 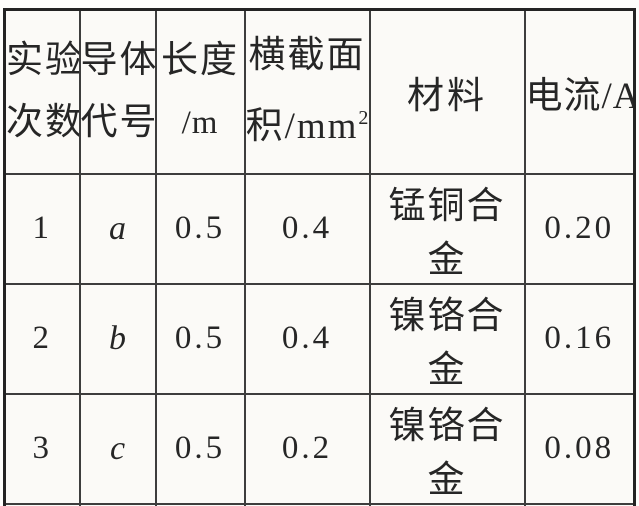 I want to click on cell-conductor-code: a, so click(x=117, y=228).